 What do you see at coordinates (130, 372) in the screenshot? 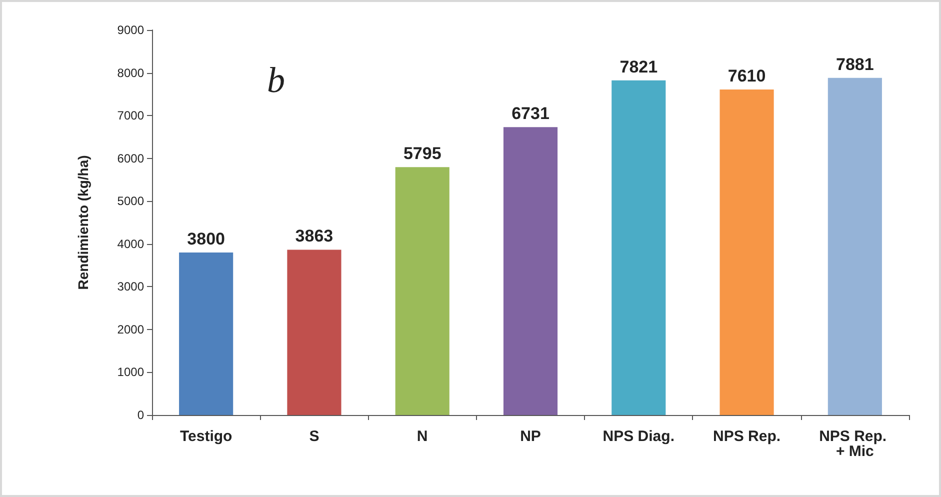
I see `y-tick-label: 1000` at bounding box center [130, 372].